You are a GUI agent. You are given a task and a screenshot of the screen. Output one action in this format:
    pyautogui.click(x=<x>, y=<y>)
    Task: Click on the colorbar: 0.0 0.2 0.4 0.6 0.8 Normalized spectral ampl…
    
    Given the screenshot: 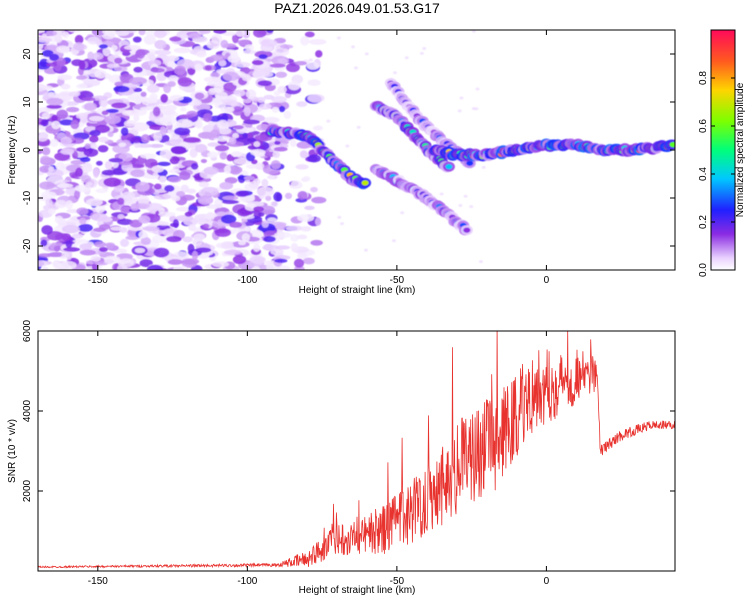 What is the action you would take?
    pyautogui.click(x=722, y=153)
    